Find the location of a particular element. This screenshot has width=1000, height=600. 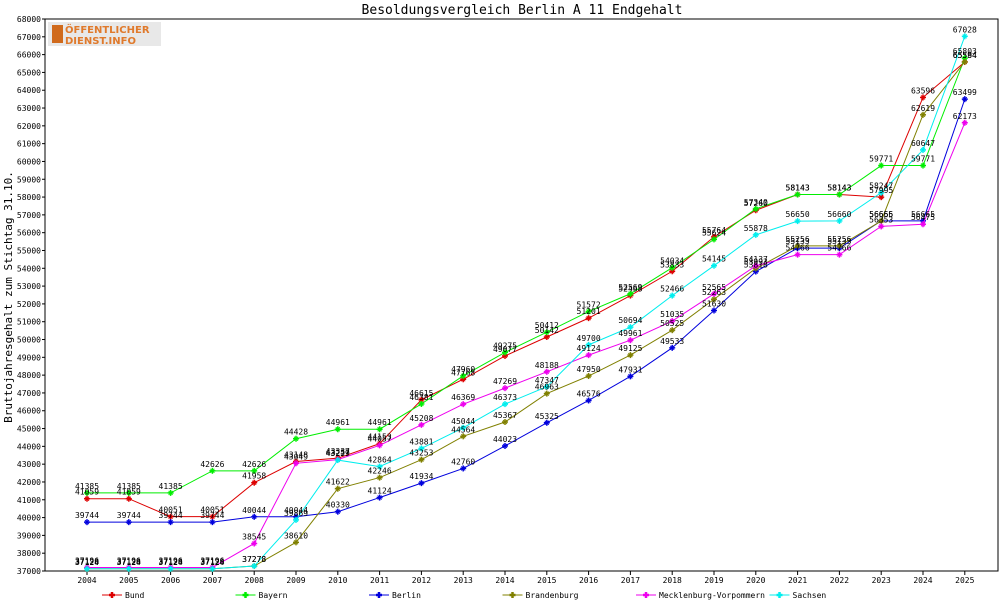

x-tick-label: 2004 is located at coordinates (86, 580).